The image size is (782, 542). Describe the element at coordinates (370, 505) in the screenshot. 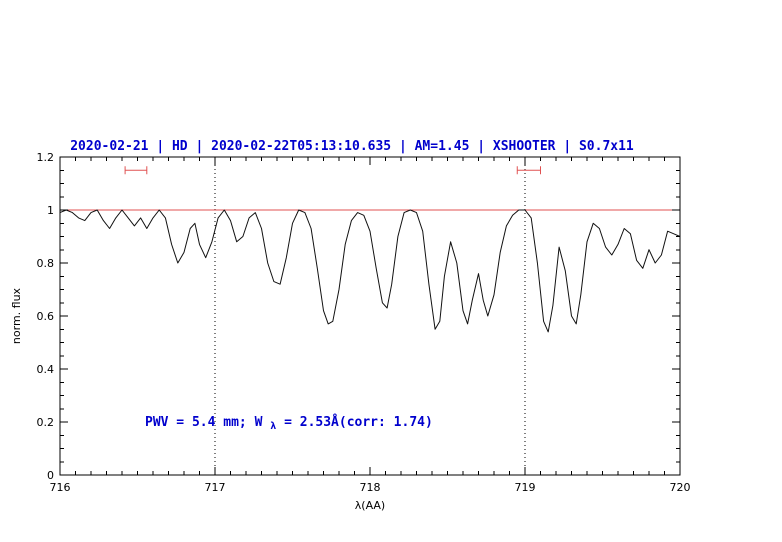

I see `x-axis-label: λ(AA)` at that location.